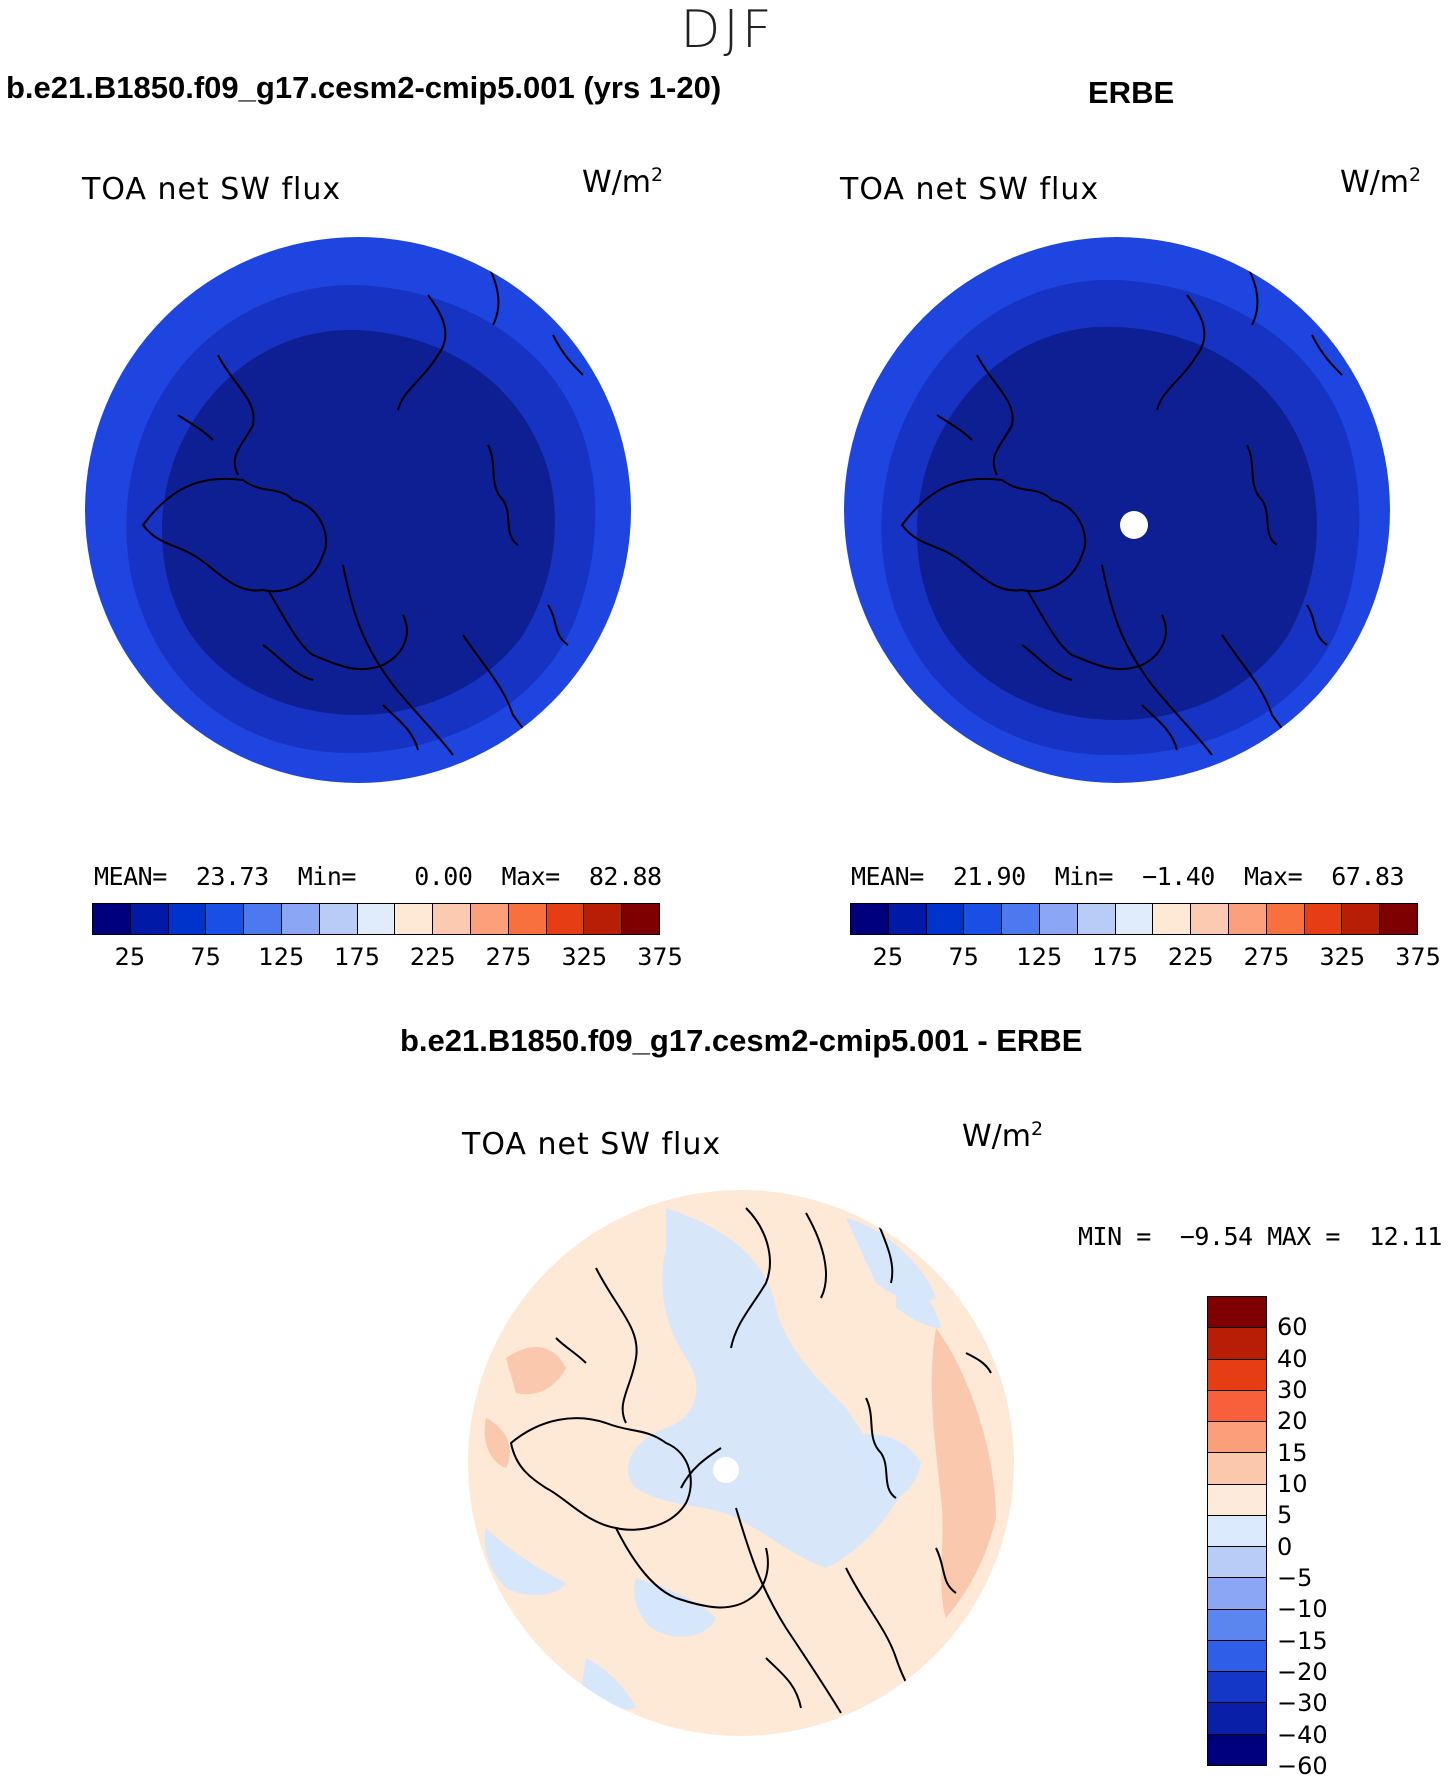  What do you see at coordinates (1285, 1515) in the screenshot?
I see `colorbar-level-label: 5` at bounding box center [1285, 1515].